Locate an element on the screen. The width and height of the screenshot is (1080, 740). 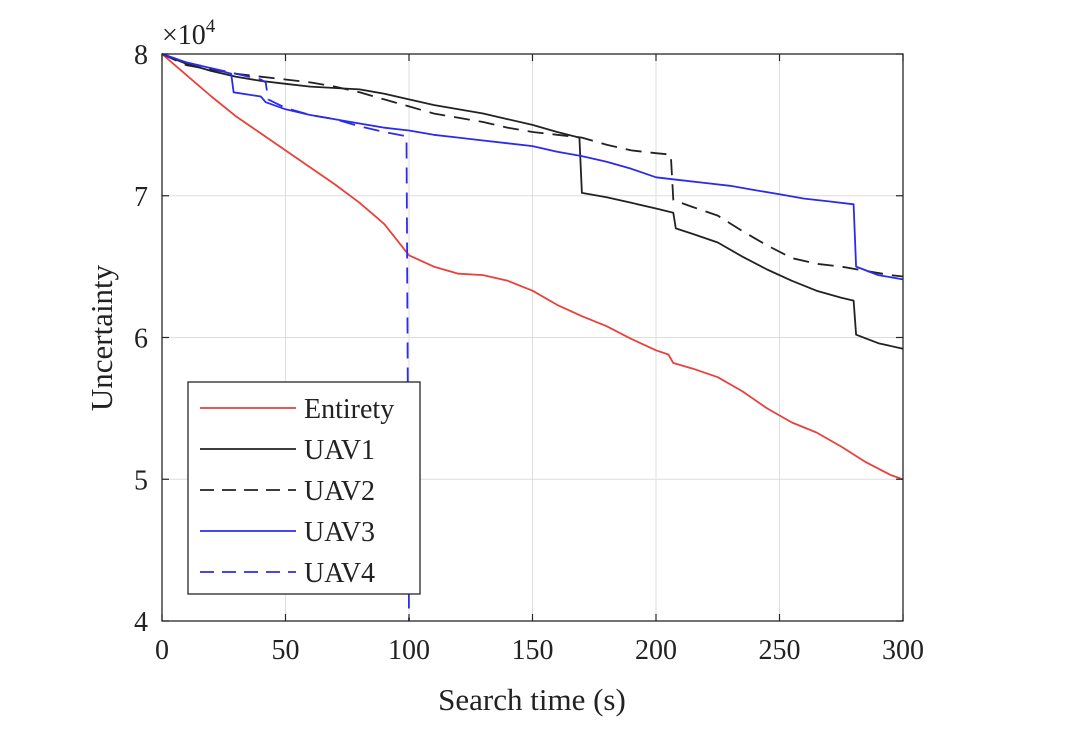
x-tick-label: 200 is located at coordinates (656, 650).